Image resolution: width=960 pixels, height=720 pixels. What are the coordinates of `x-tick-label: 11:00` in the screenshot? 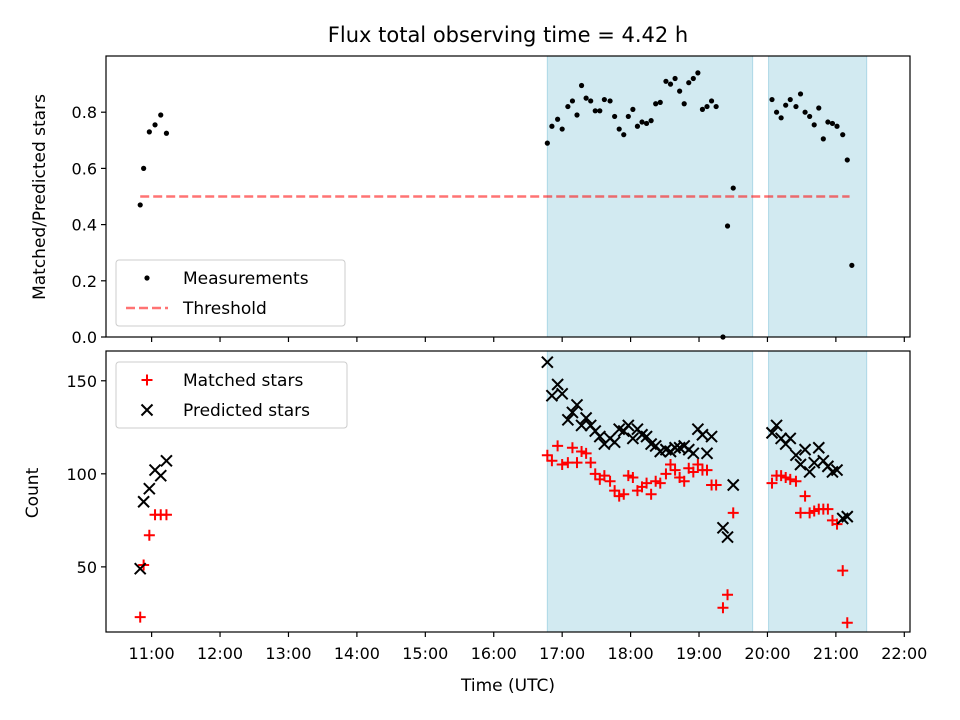 It's located at (152, 653).